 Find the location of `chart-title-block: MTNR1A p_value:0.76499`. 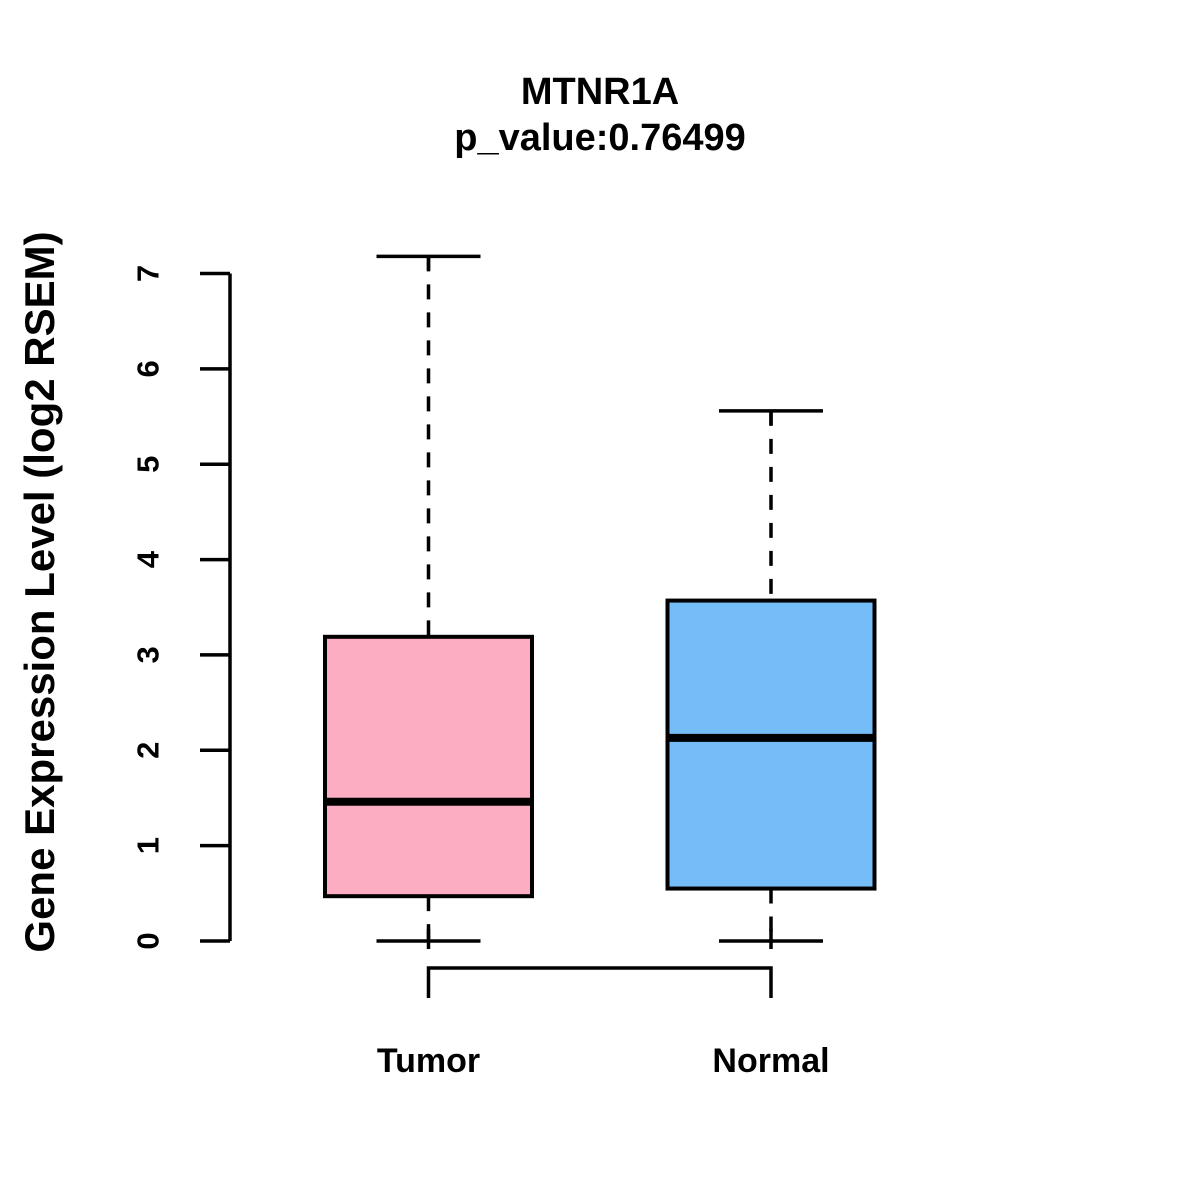

chart-title-block: MTNR1A p_value:0.76499 is located at coordinates (600, 115).